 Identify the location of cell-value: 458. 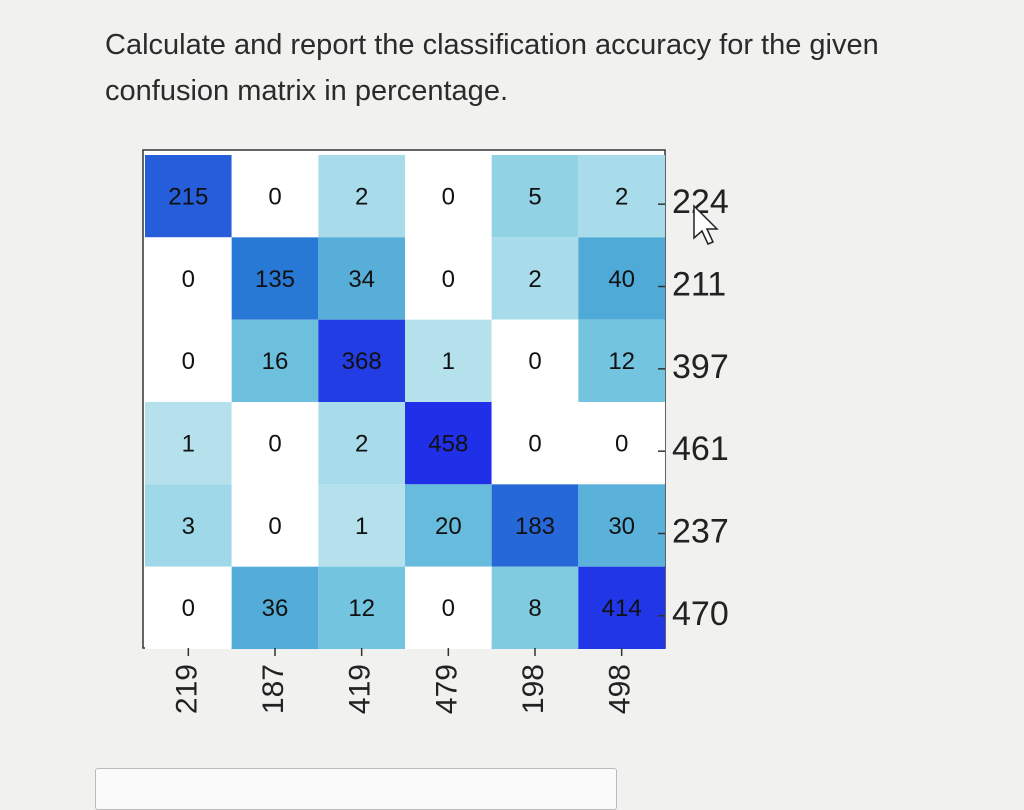
(448, 444).